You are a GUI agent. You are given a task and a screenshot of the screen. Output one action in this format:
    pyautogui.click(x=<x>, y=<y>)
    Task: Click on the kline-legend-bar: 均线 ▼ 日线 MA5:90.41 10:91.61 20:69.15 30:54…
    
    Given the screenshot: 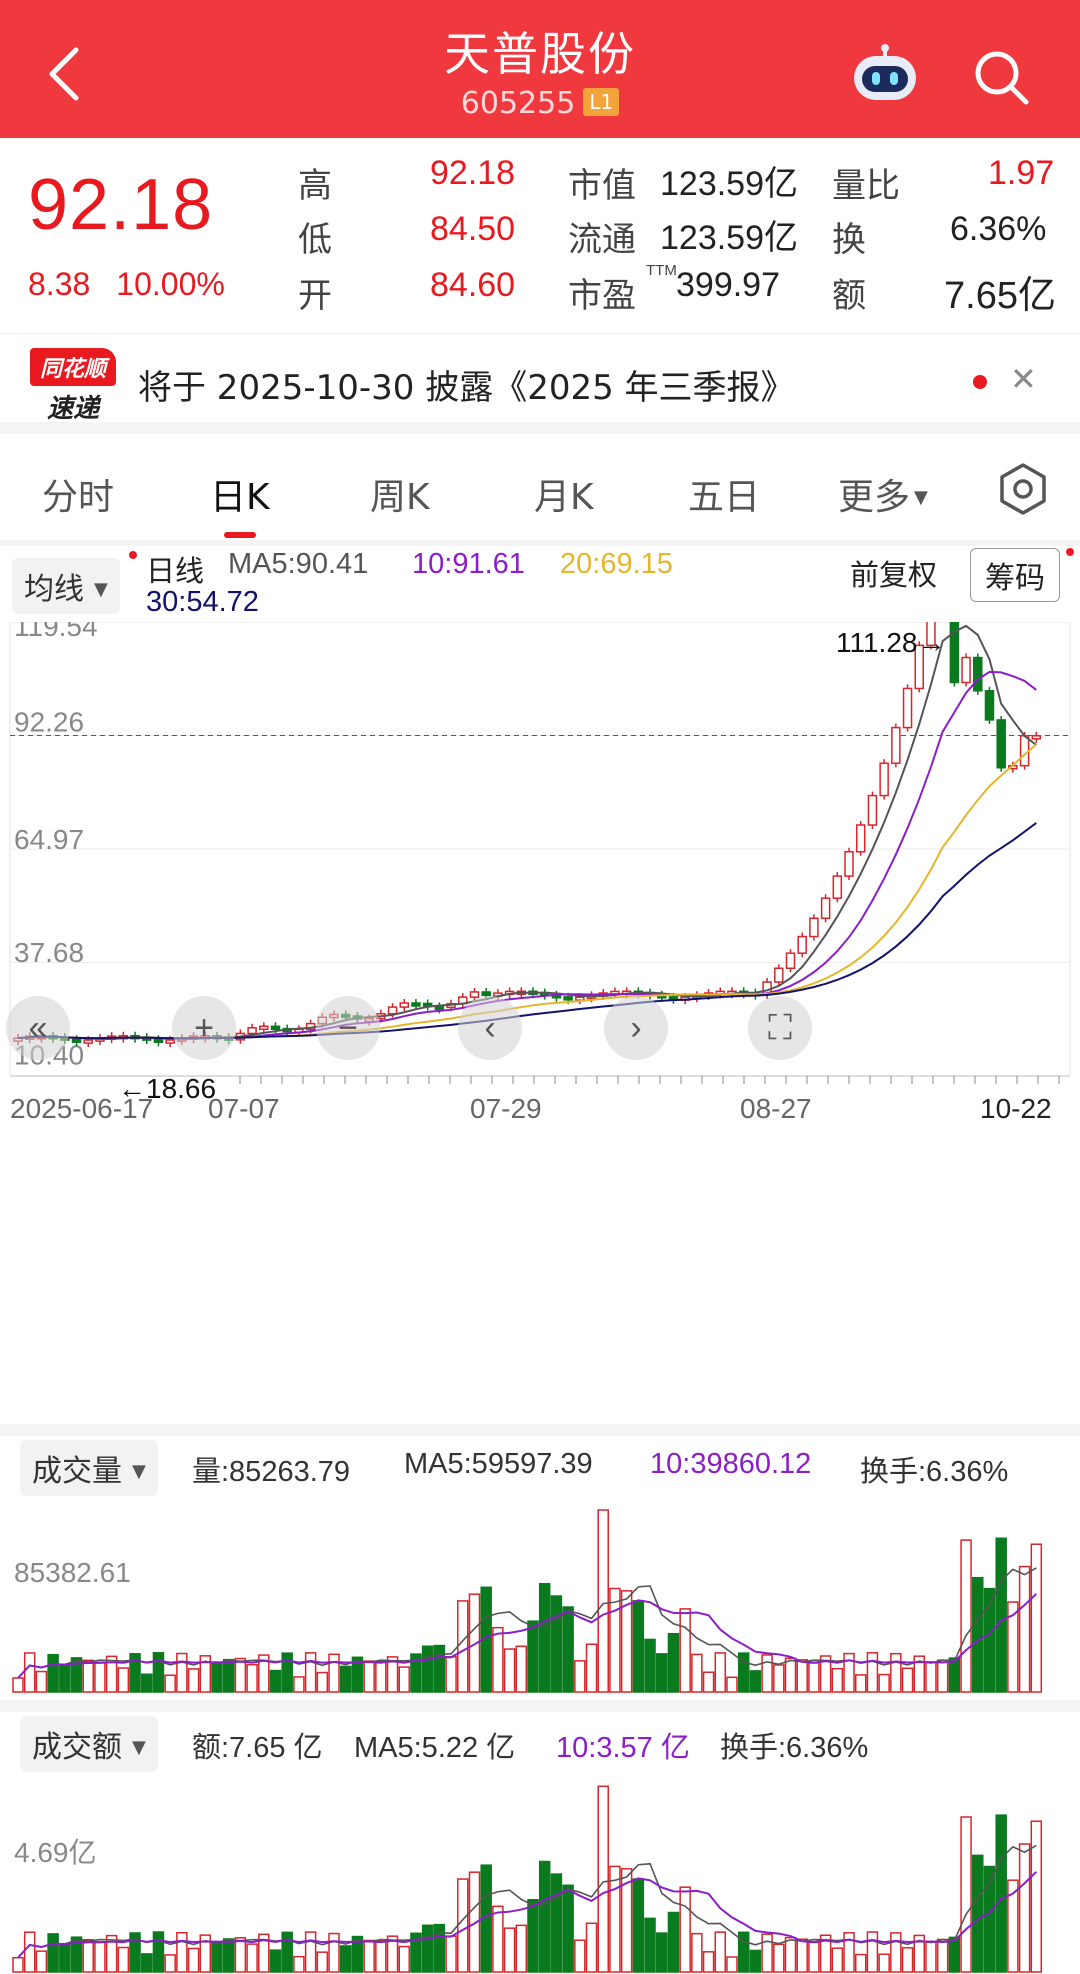 What is the action you would take?
    pyautogui.click(x=540, y=586)
    